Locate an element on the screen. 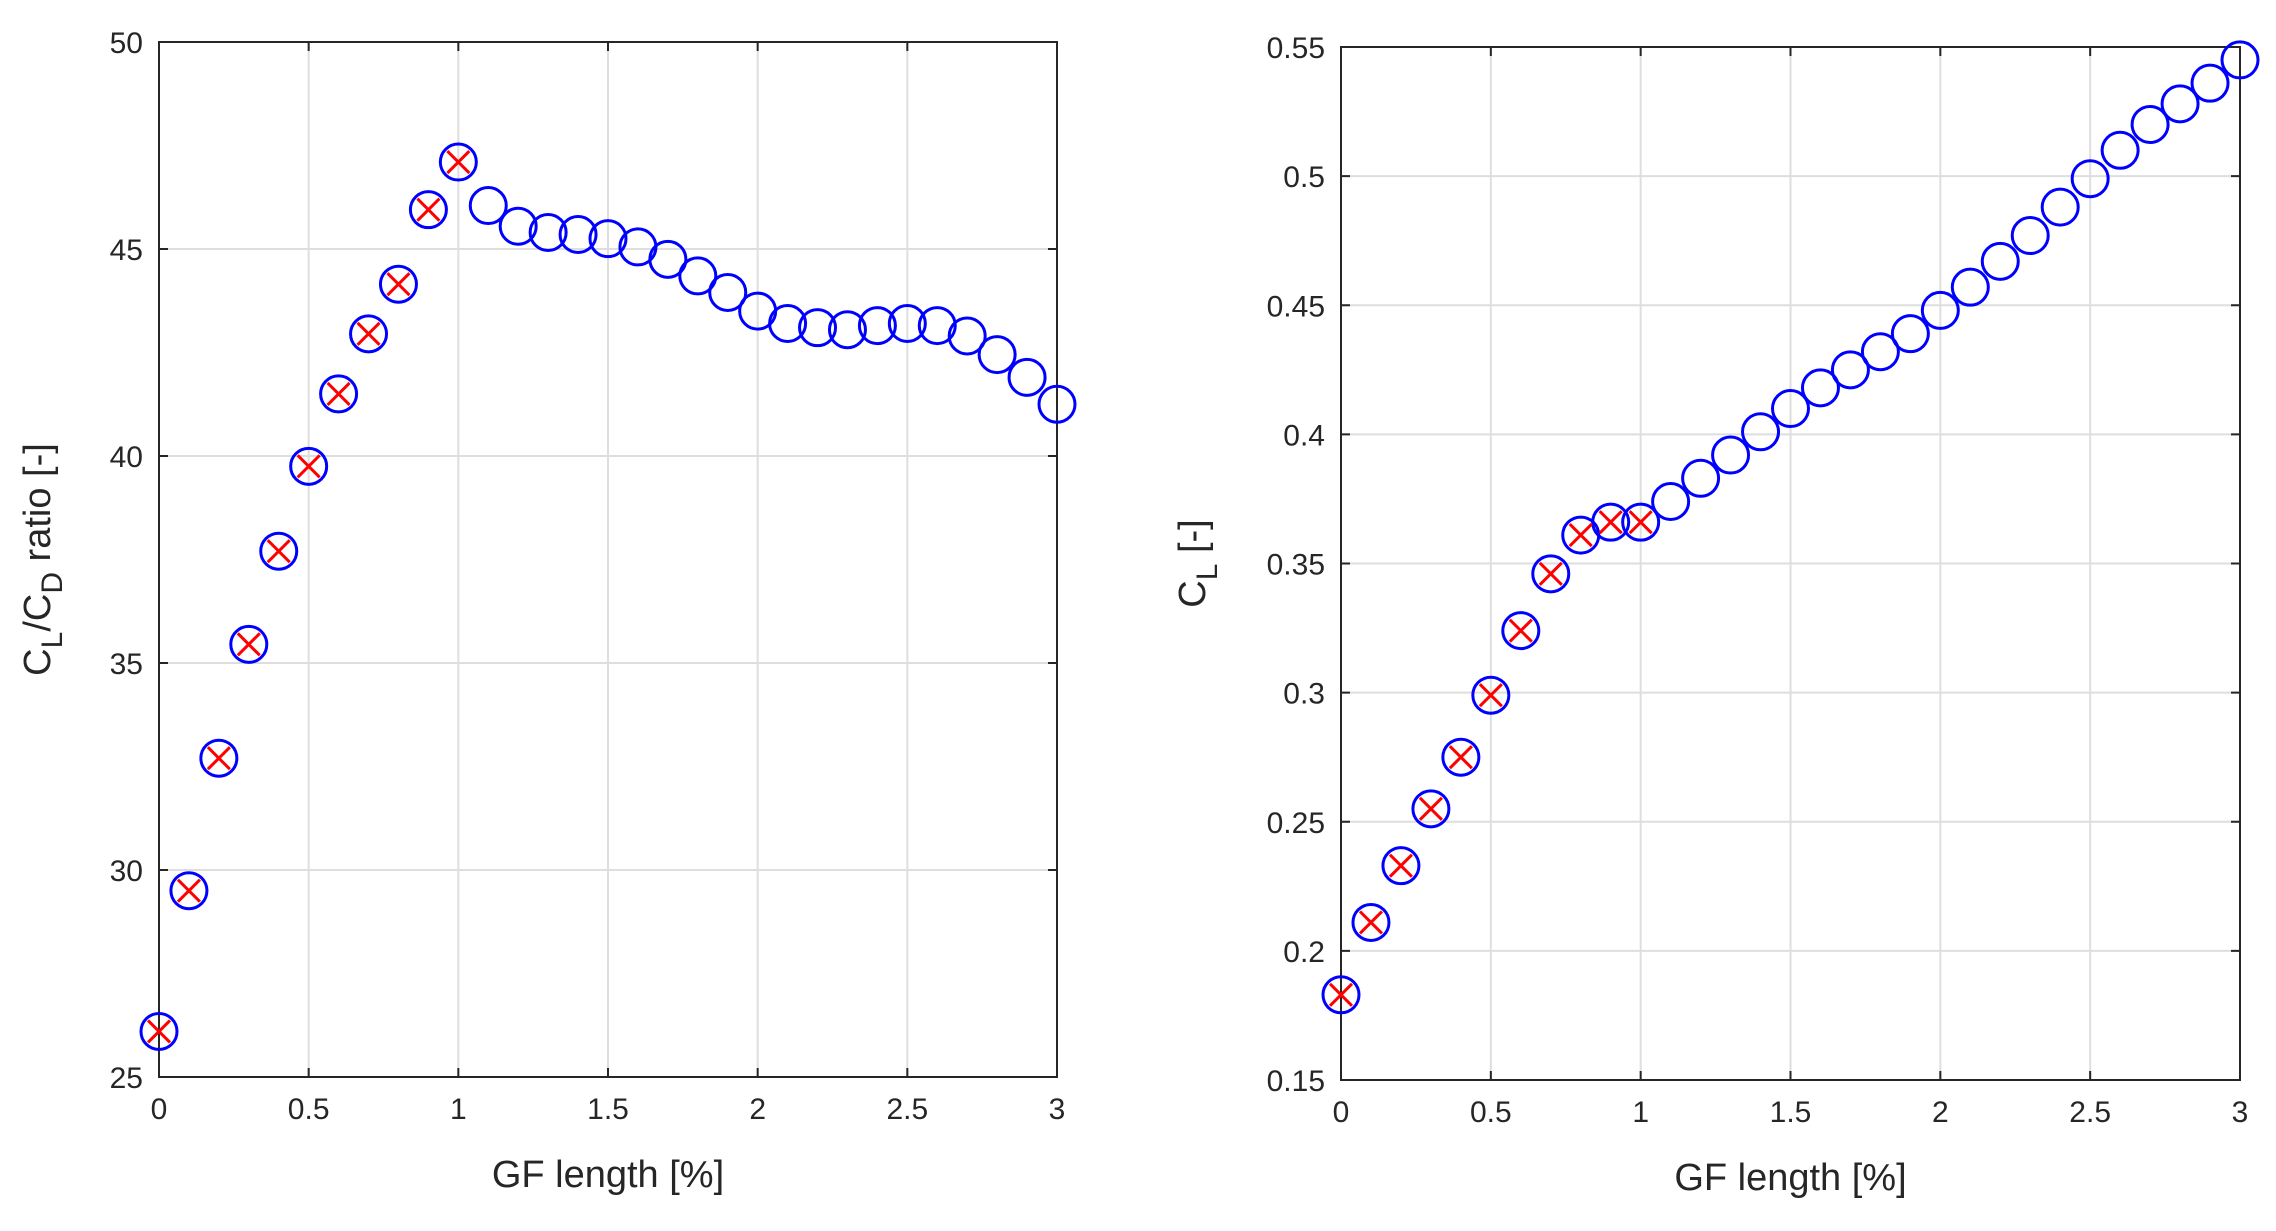  y-tick-label: 0.55 is located at coordinates (1296, 48).